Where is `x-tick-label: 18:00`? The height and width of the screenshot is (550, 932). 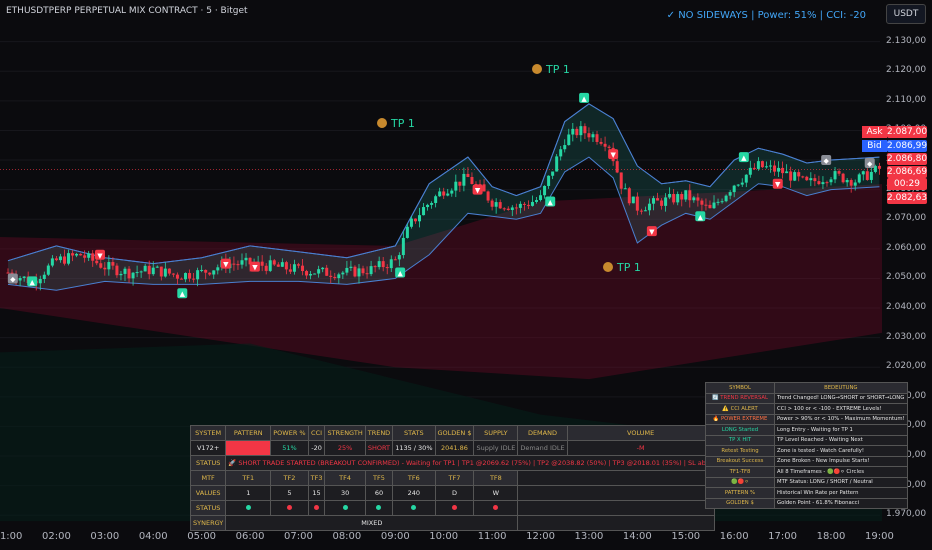
x-tick-label: 18:00 is located at coordinates (831, 536).